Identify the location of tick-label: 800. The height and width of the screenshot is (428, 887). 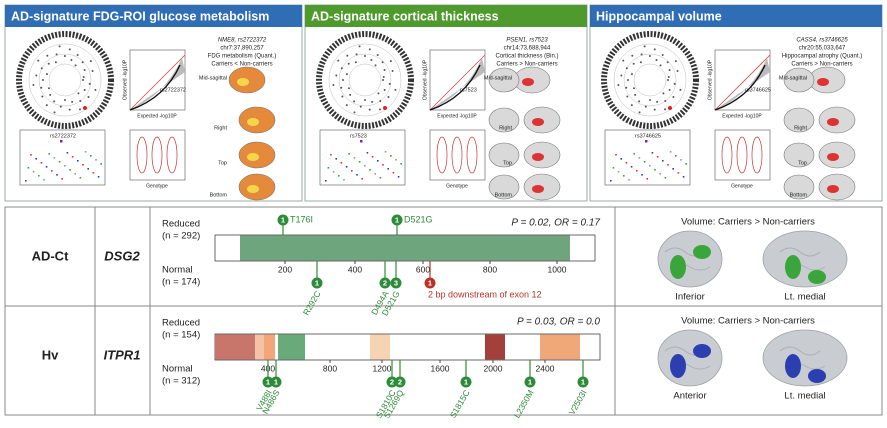
(330, 368).